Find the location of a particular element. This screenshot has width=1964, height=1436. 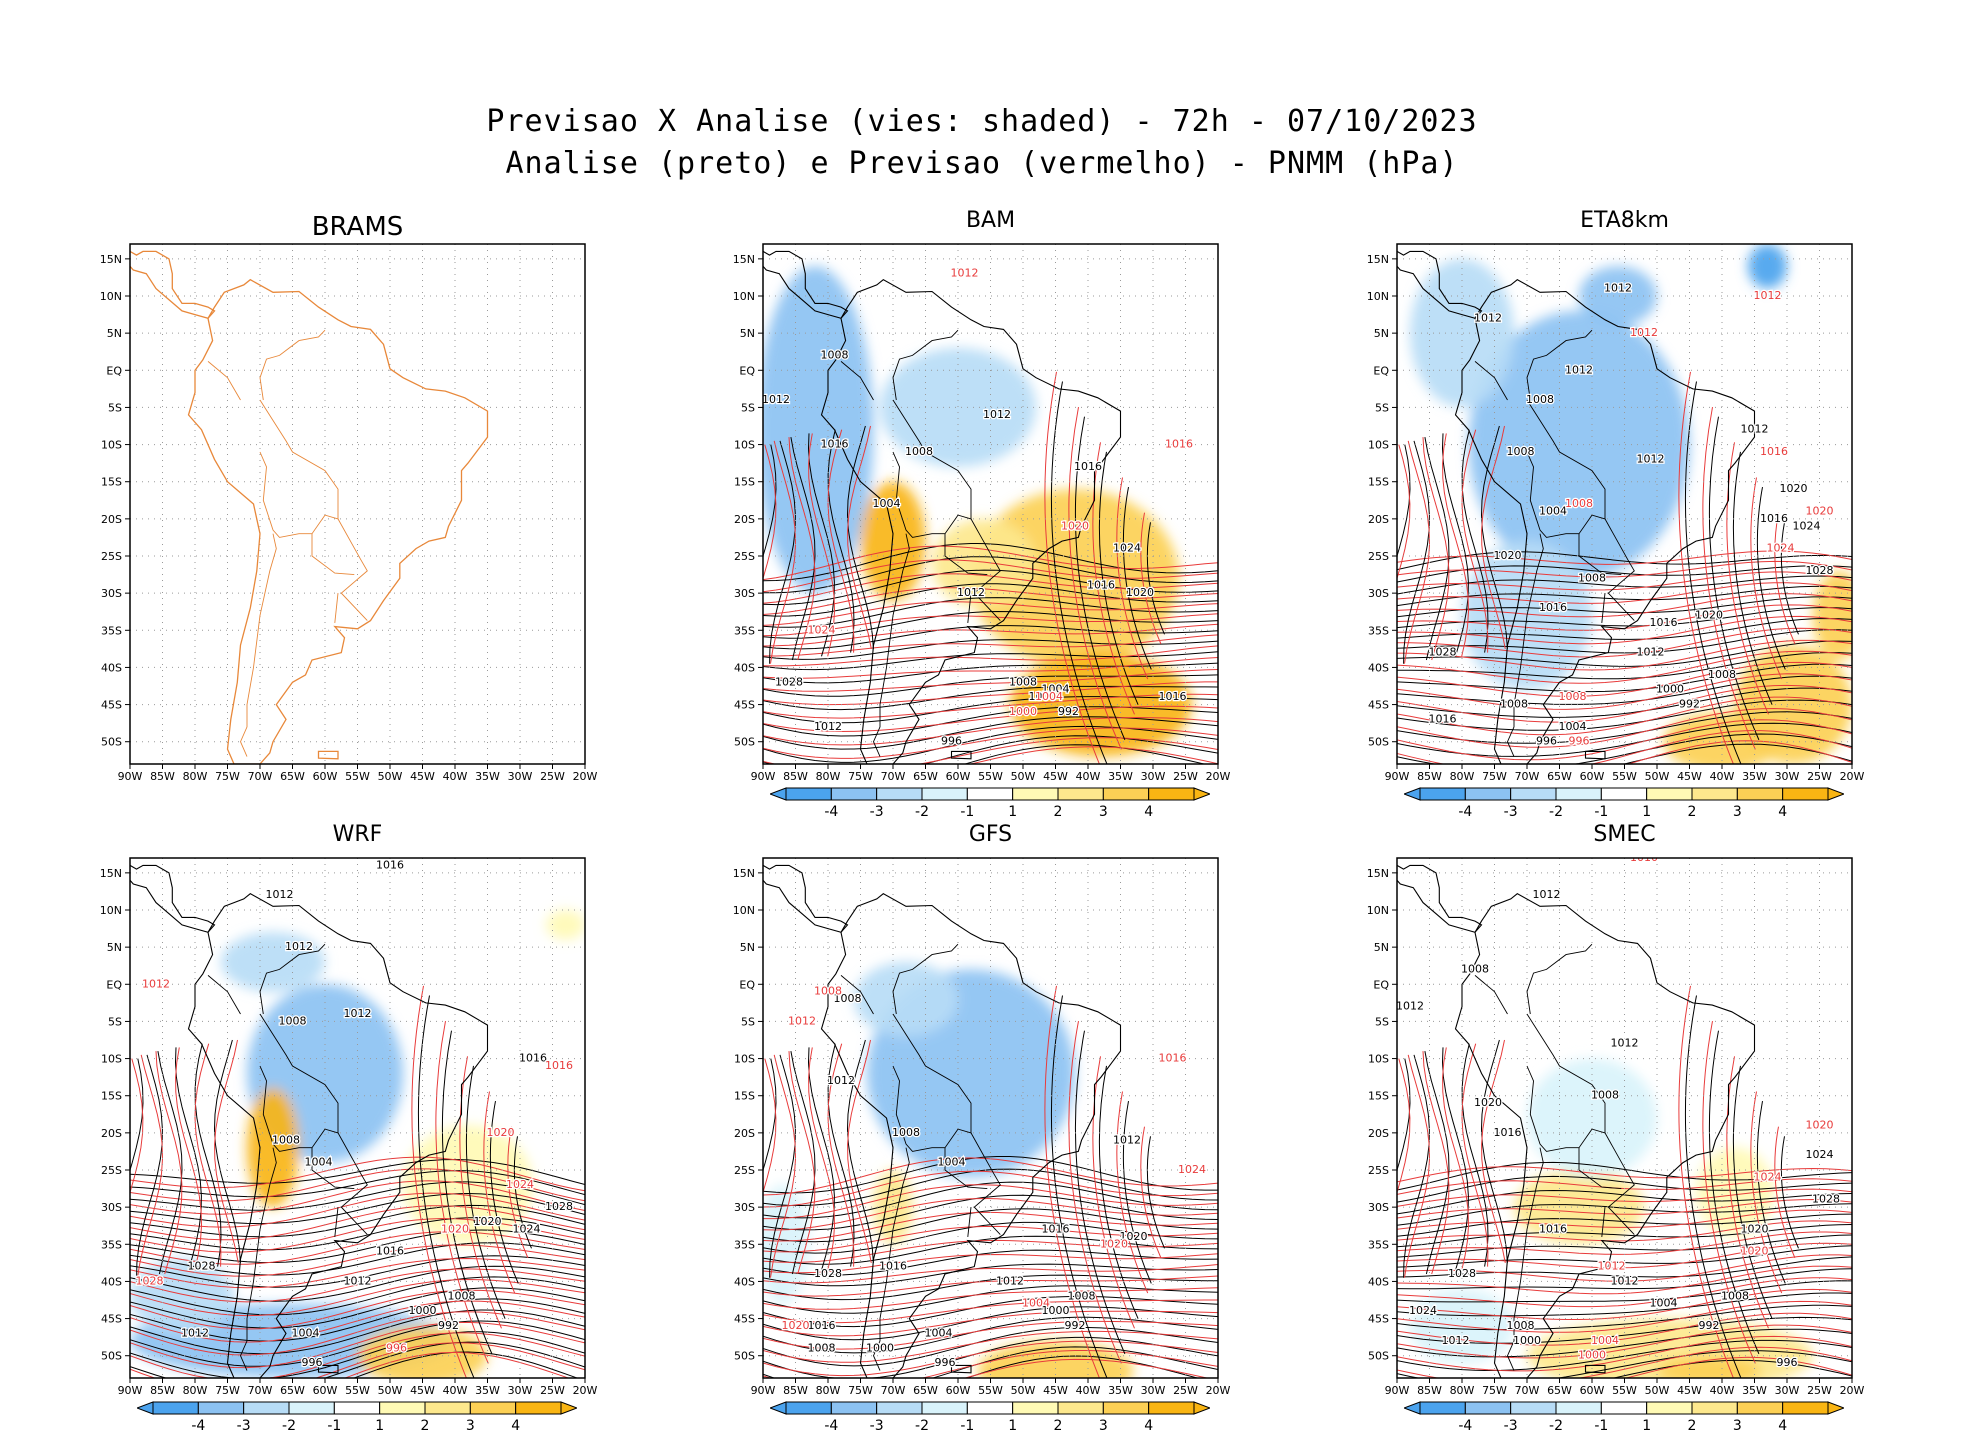

x-tick-label: 70W is located at coordinates (893, 1390).